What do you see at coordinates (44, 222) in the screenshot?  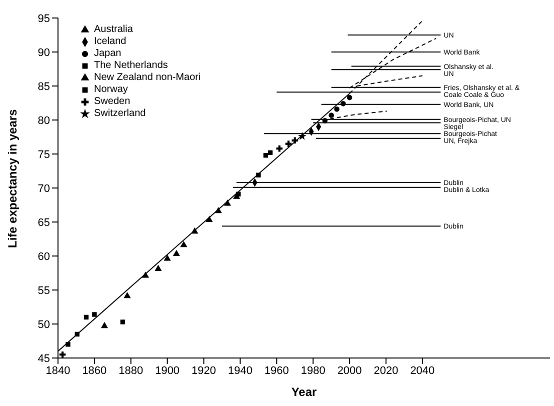 I see `y-tick-label: 65` at bounding box center [44, 222].